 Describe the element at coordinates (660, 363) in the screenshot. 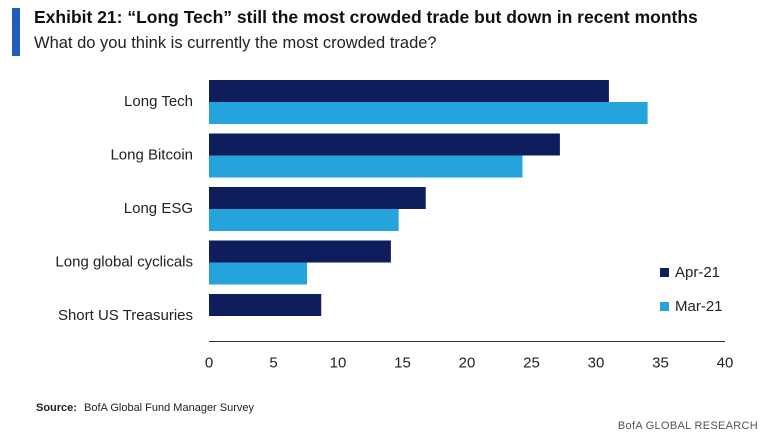

I see `x-tick-label: 35` at that location.